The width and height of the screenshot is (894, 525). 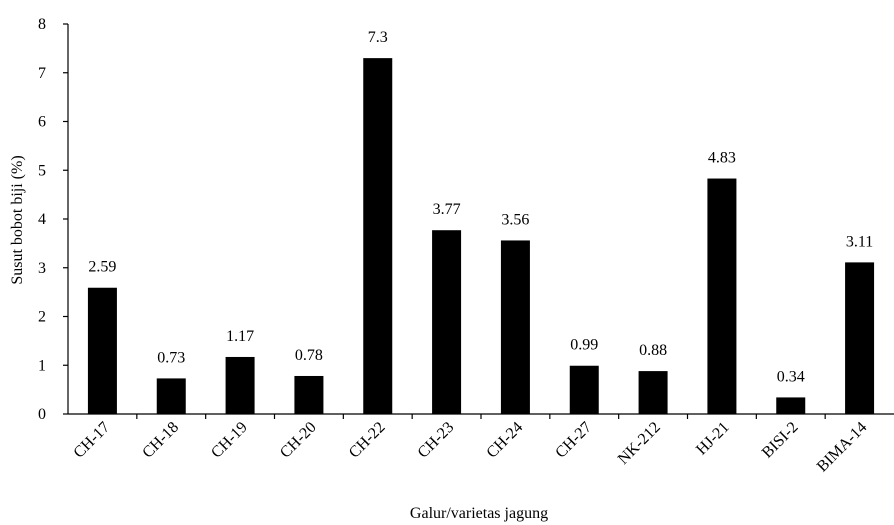 What do you see at coordinates (42, 365) in the screenshot?
I see `y-tick-label: 1` at bounding box center [42, 365].